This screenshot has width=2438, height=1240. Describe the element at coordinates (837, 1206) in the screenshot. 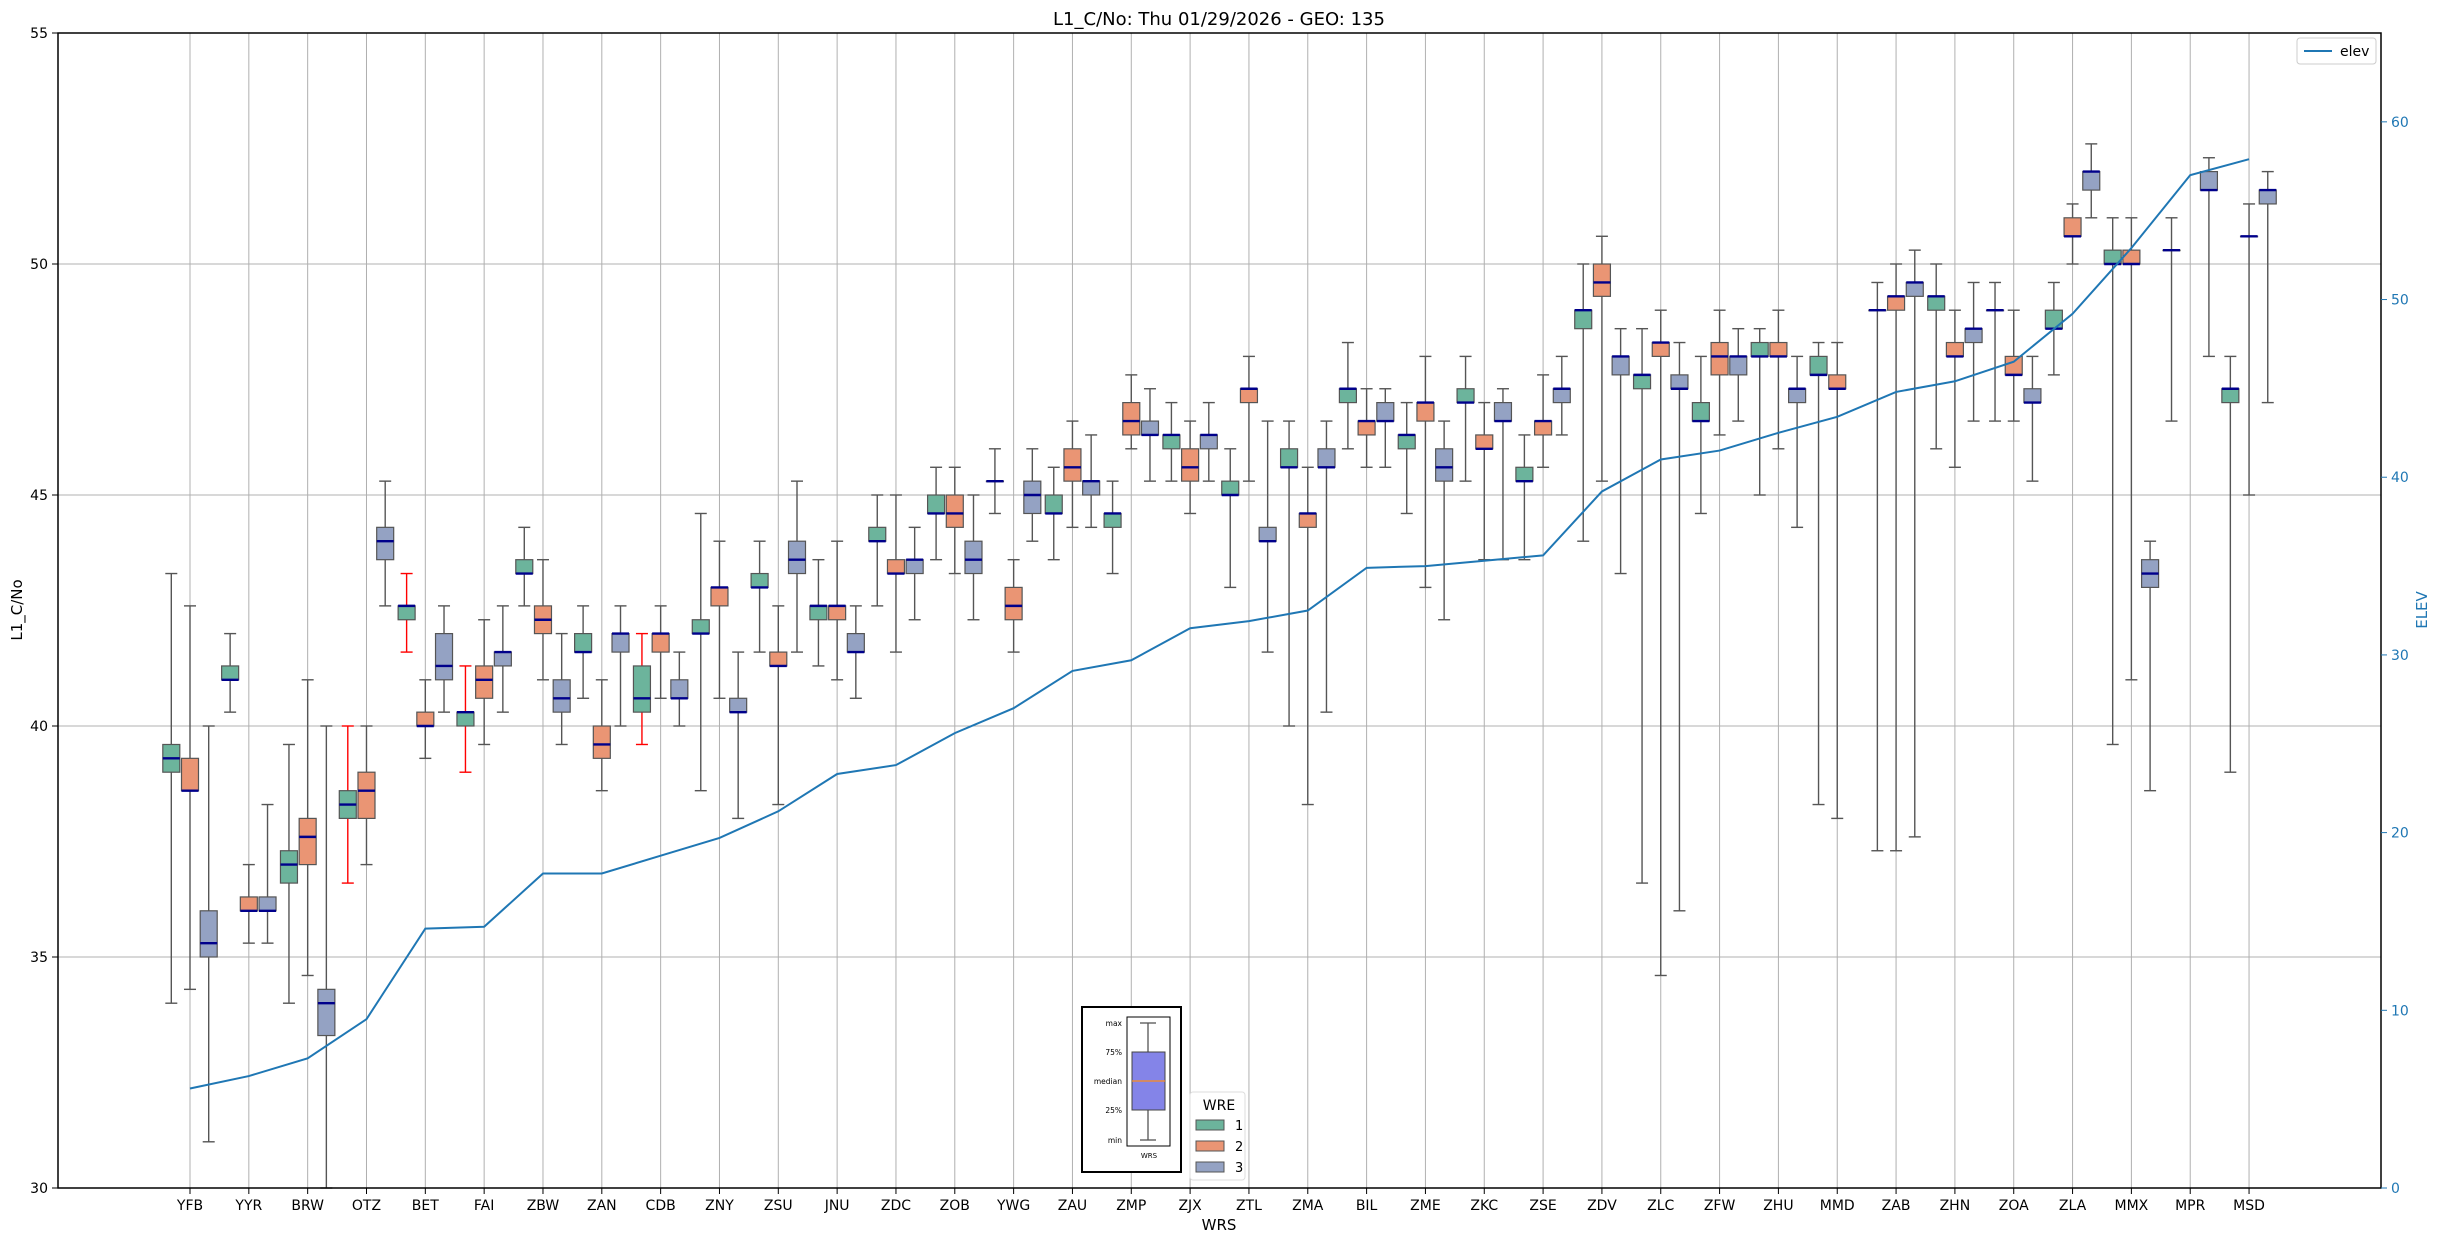

I see `x-tick-label: JNU` at that location.